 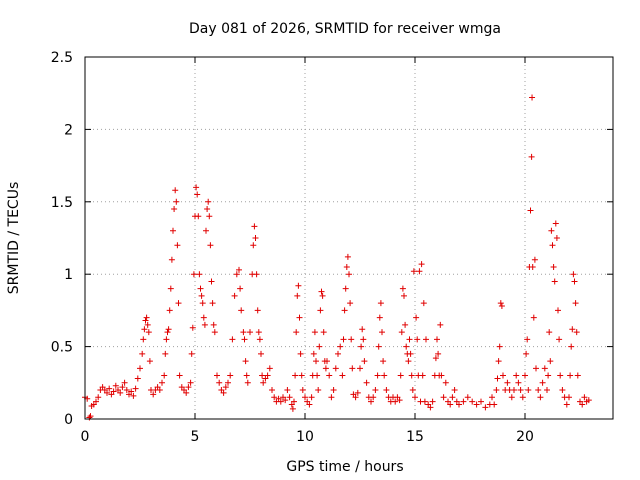 I want to click on y-tick-label: 1.5, so click(x=62, y=203).